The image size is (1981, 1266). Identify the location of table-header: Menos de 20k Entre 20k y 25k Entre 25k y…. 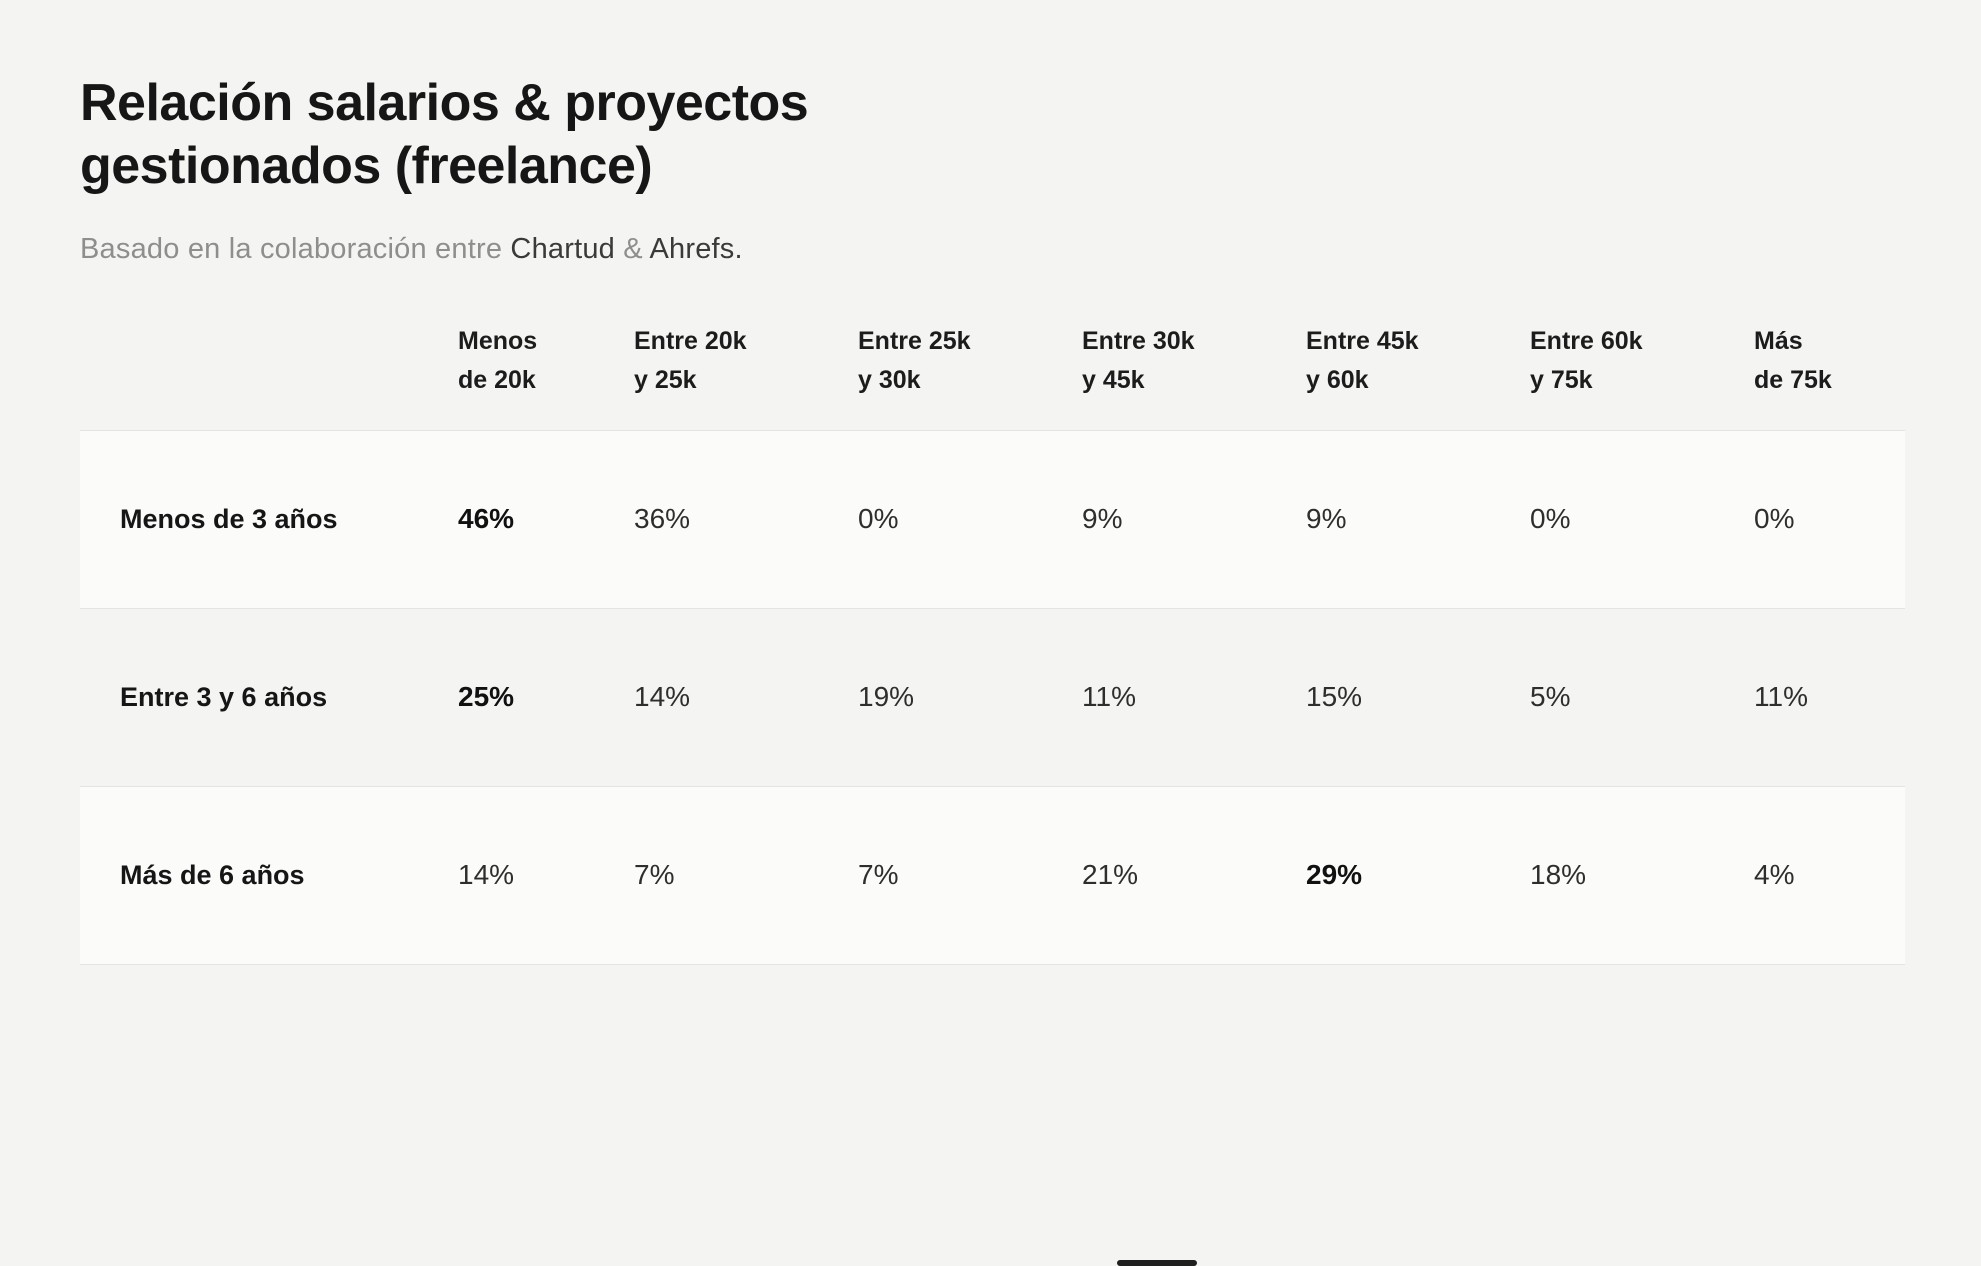
(992, 376).